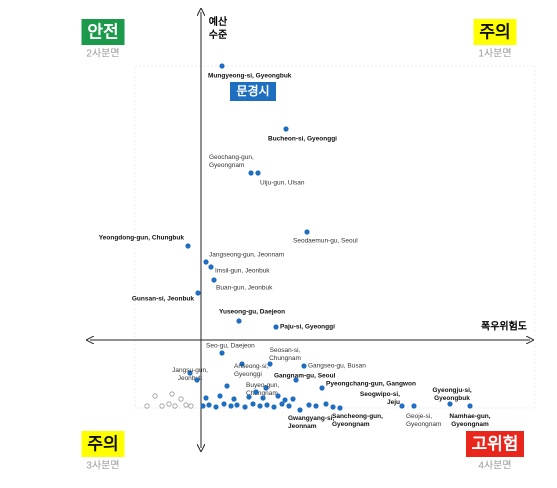 The height and width of the screenshot is (488, 557). I want to click on point-label: Geoje-si, Gyeongnam, so click(423, 420).